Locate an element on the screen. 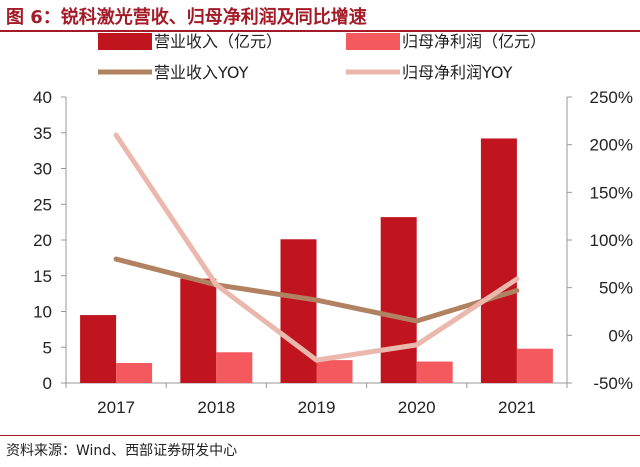 This screenshot has height=467, width=640. legend-label: 归母净利润YOY is located at coordinates (457, 72).